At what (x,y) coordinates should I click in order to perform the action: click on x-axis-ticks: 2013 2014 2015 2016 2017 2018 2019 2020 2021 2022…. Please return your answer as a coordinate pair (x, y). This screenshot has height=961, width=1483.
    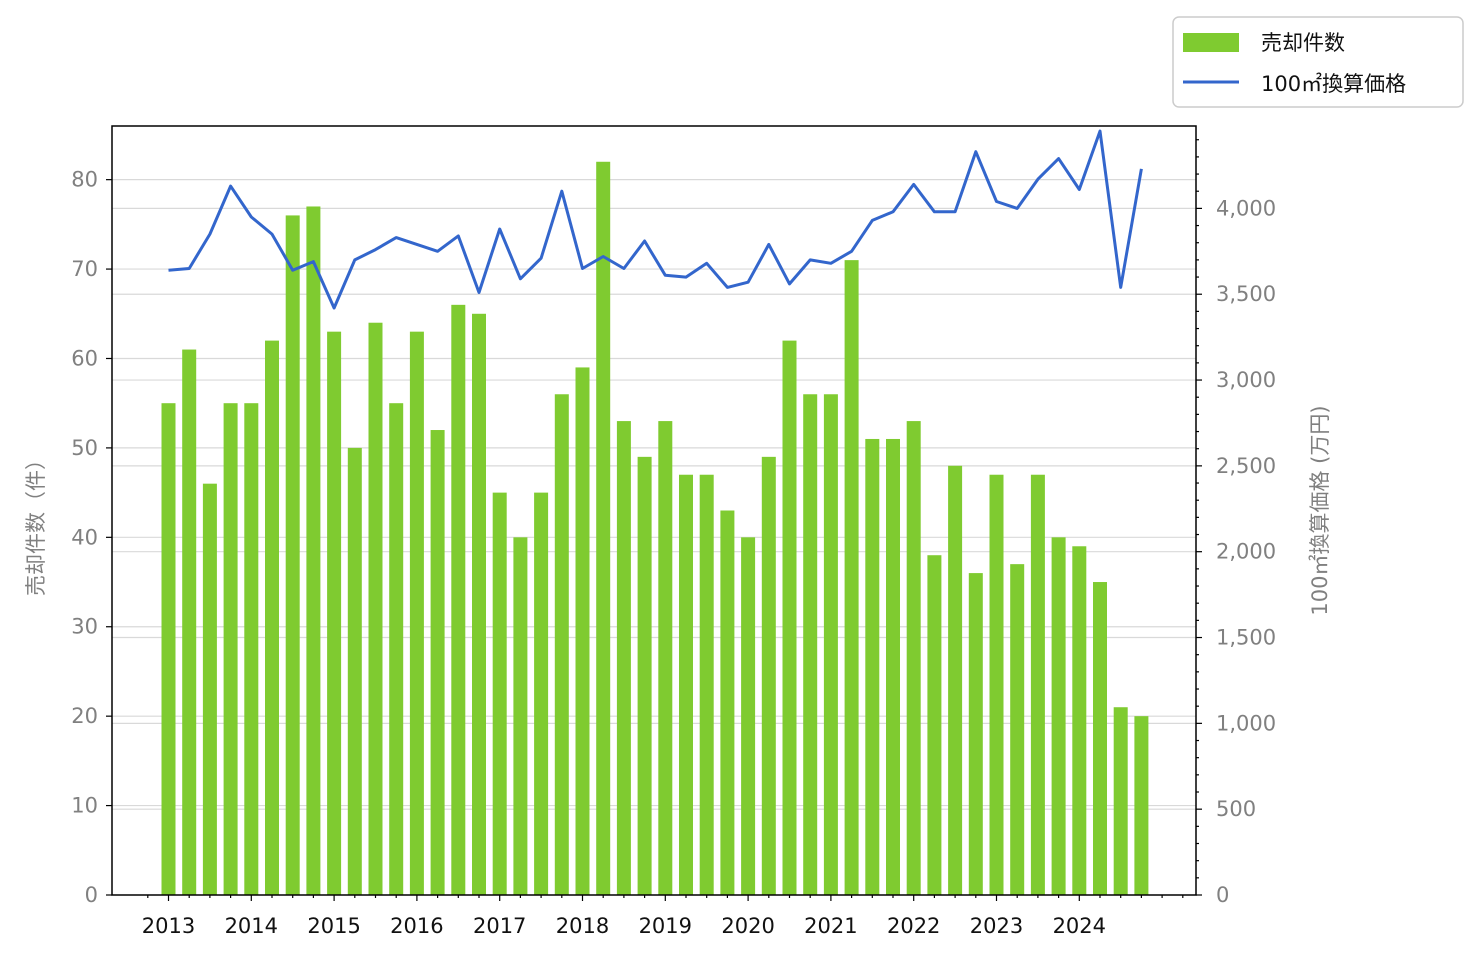
    Looking at the image, I should click on (663, 916).